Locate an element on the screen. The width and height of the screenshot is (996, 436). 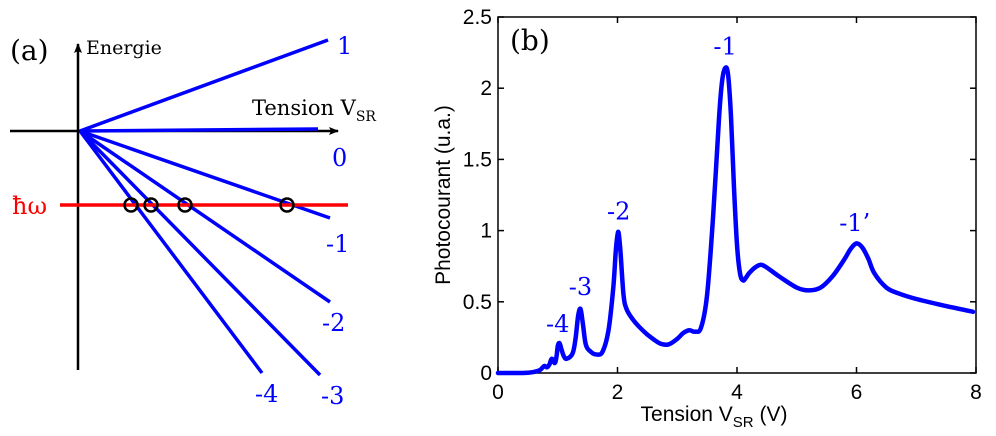
ladder-label-1: 1 is located at coordinates (344, 46).